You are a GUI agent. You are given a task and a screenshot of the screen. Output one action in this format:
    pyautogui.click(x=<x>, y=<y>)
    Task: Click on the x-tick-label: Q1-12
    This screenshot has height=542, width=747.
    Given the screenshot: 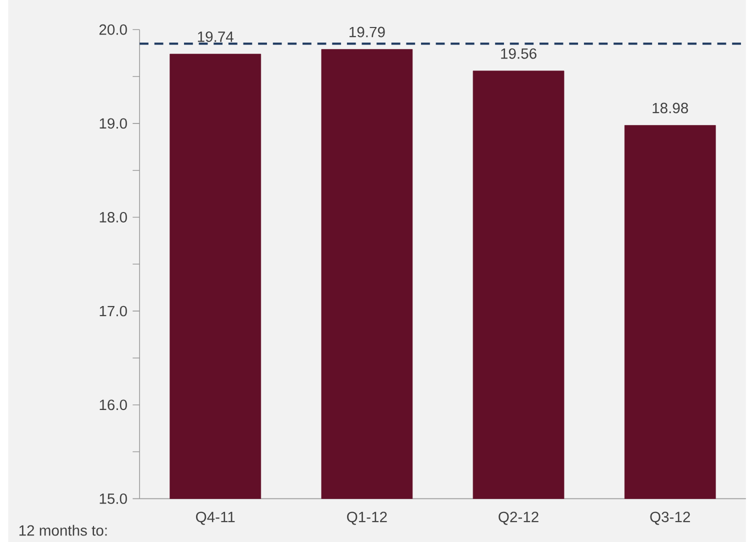 What is the action you would take?
    pyautogui.click(x=367, y=518)
    